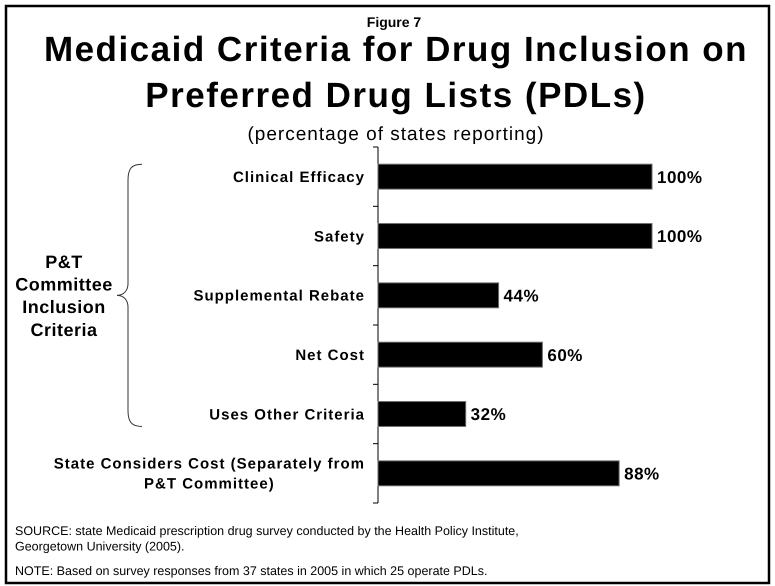 The width and height of the screenshot is (775, 586). Describe the element at coordinates (340, 237) in the screenshot. I see `y-tick-label: Safety` at that location.